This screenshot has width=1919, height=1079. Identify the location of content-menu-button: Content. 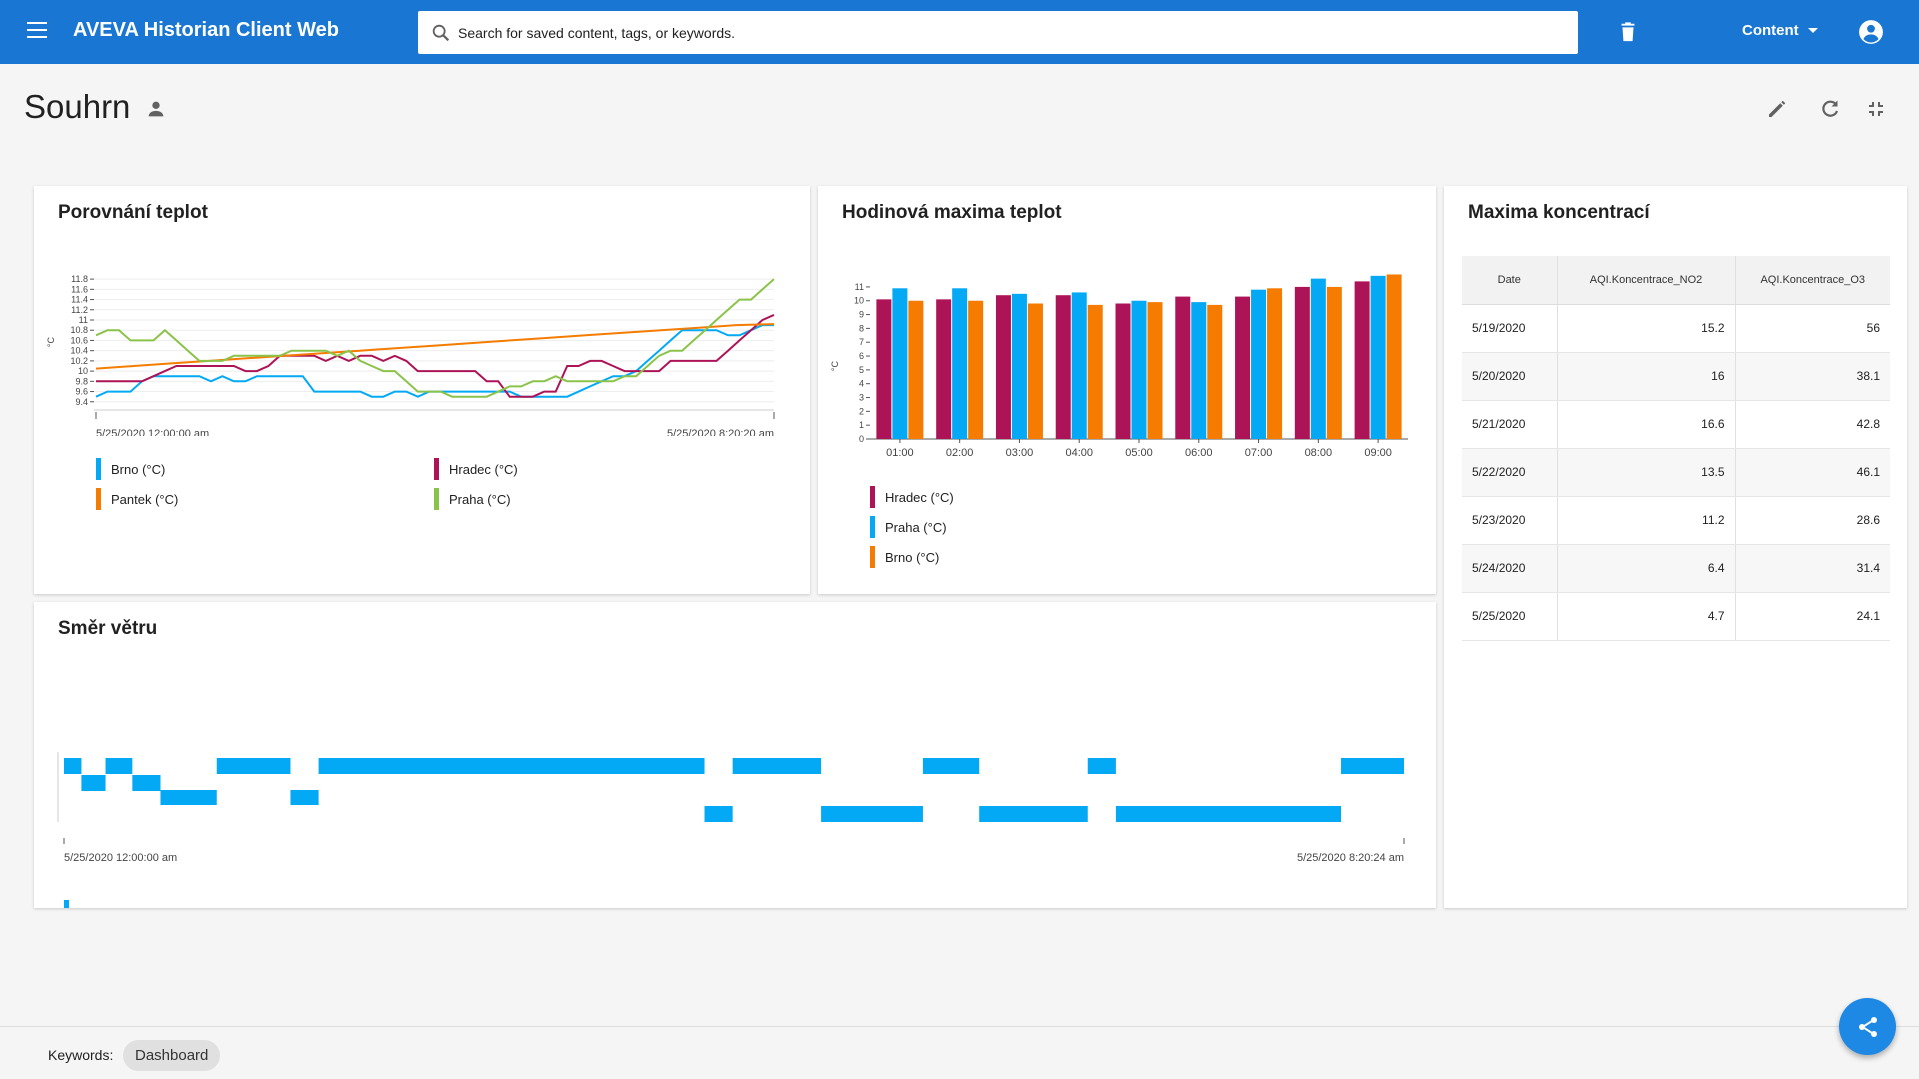
(1780, 30).